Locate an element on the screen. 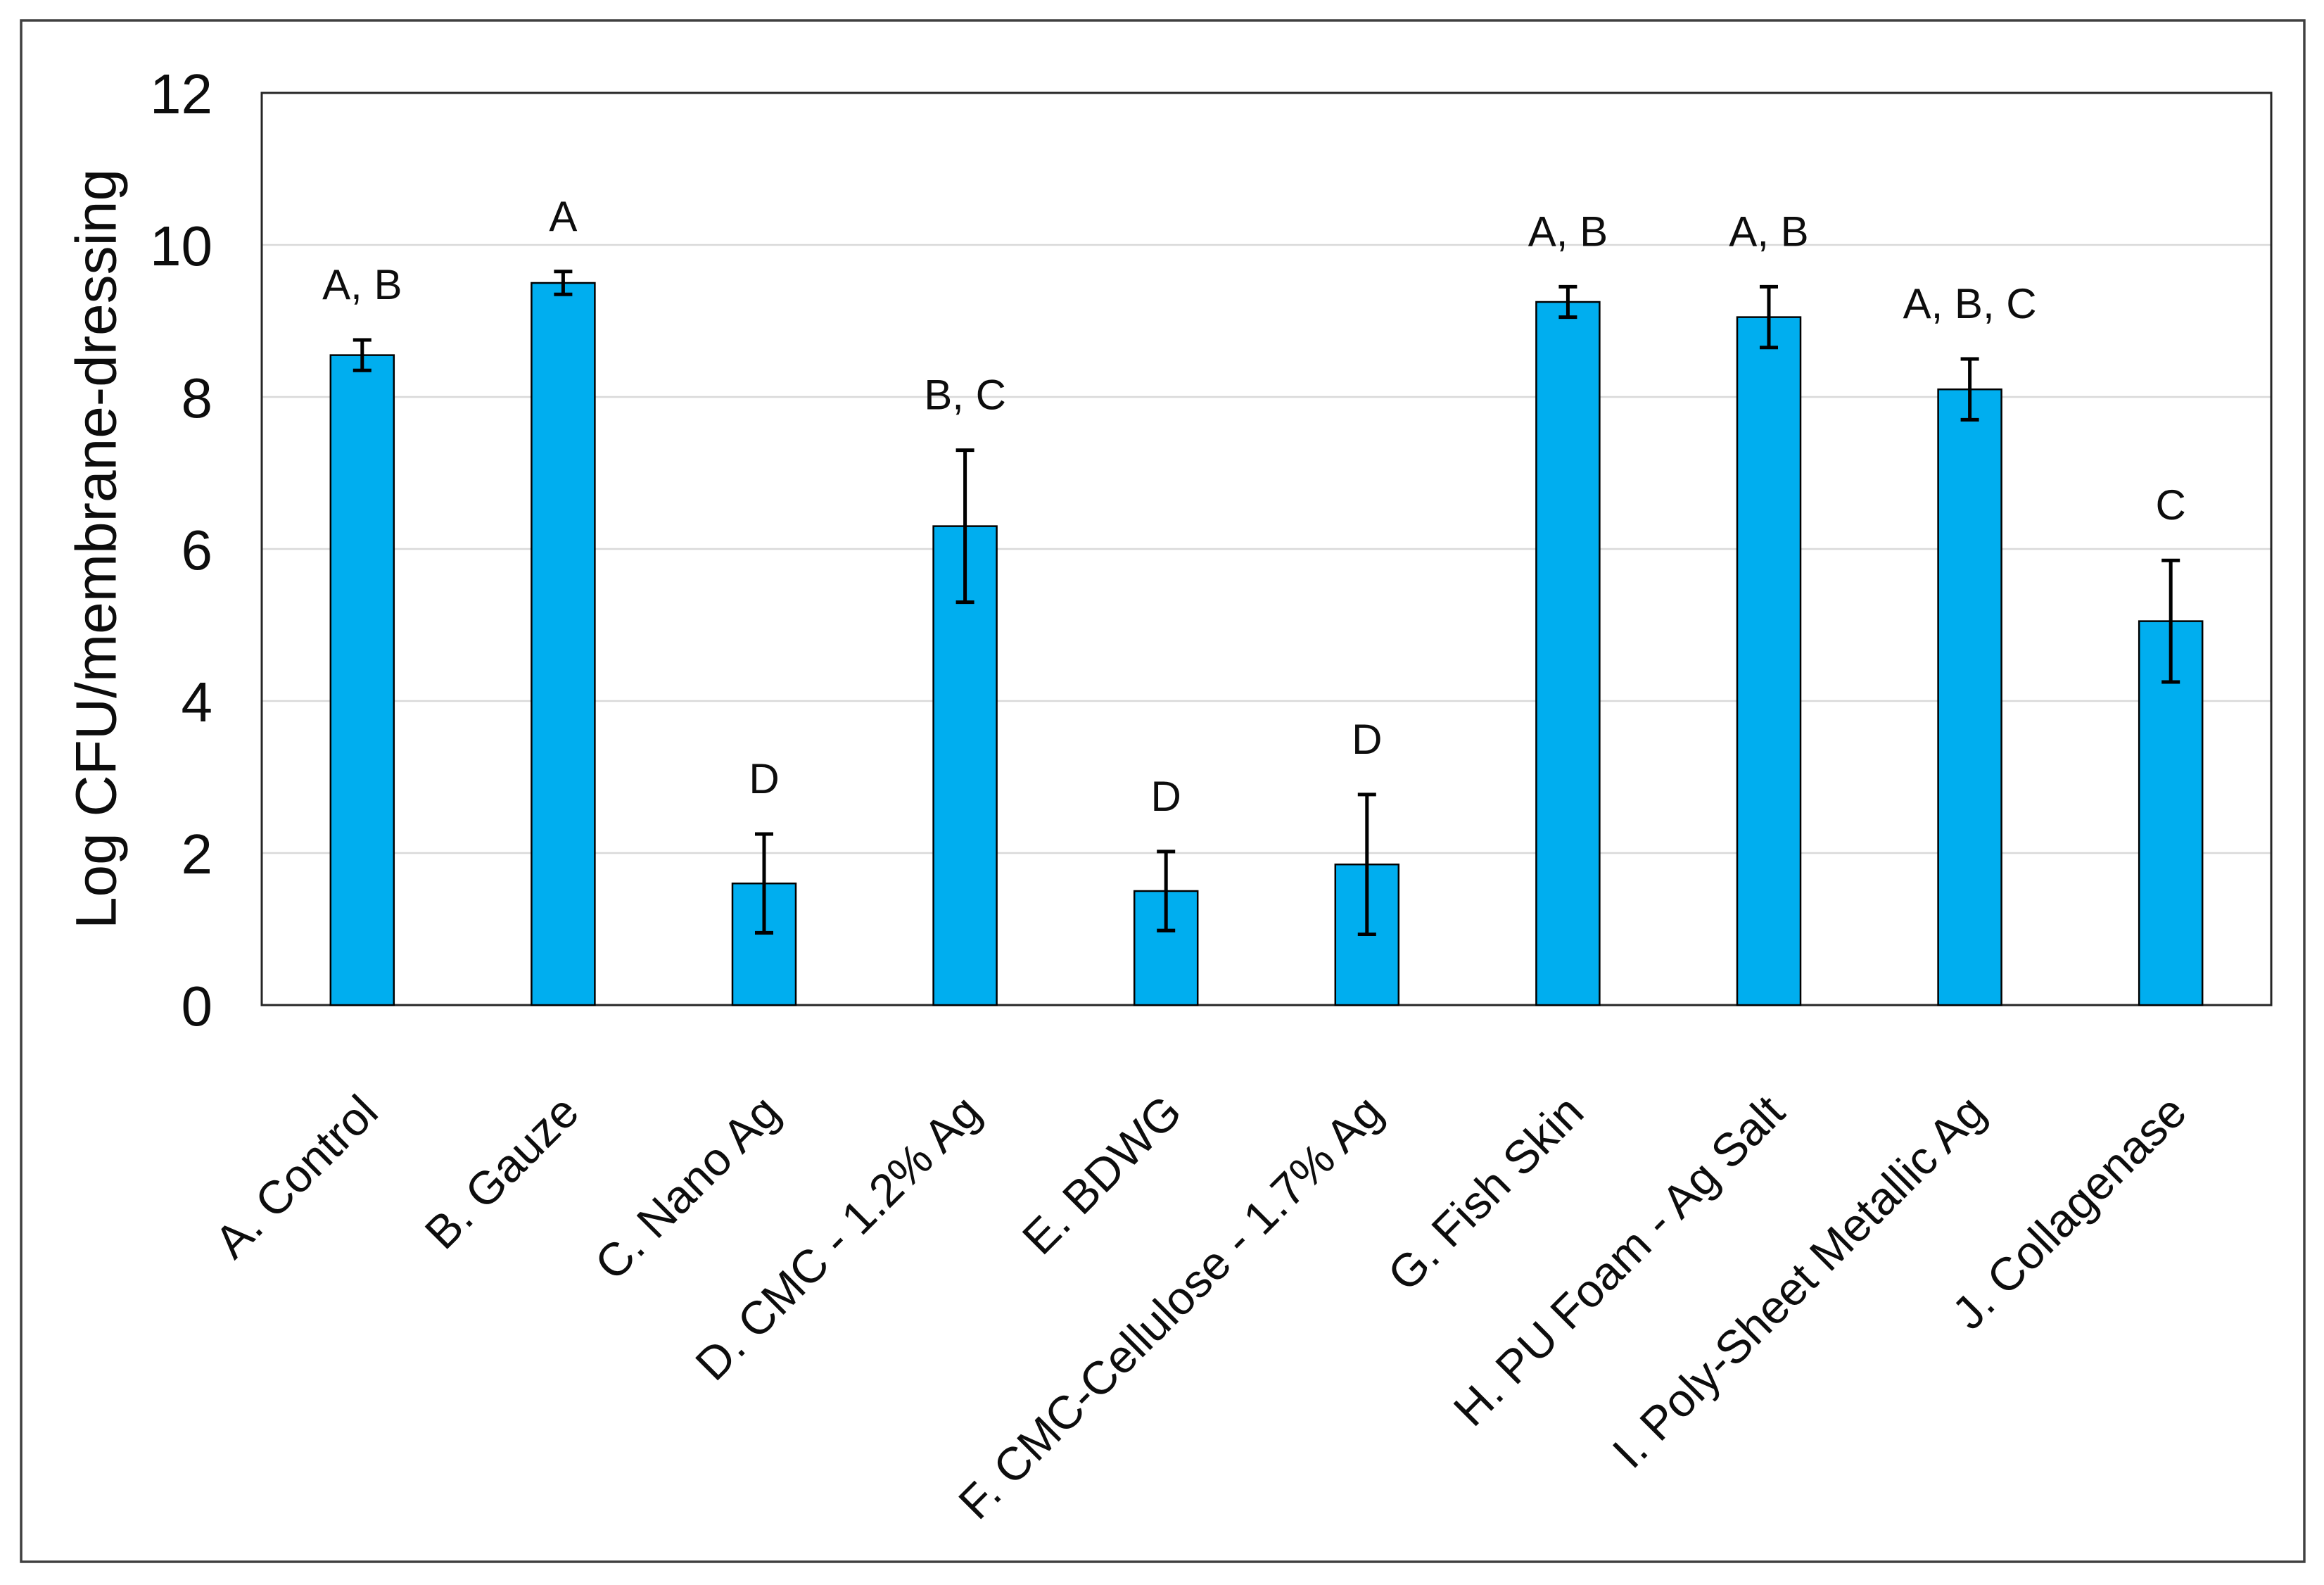 Image resolution: width=2324 pixels, height=1585 pixels. y-tick-label: 12 is located at coordinates (181, 94).